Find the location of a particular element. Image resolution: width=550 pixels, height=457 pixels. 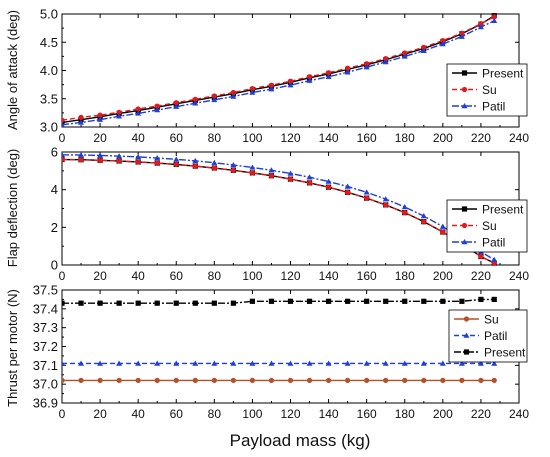

y-tick-label: 4.5 is located at coordinates (49, 42).